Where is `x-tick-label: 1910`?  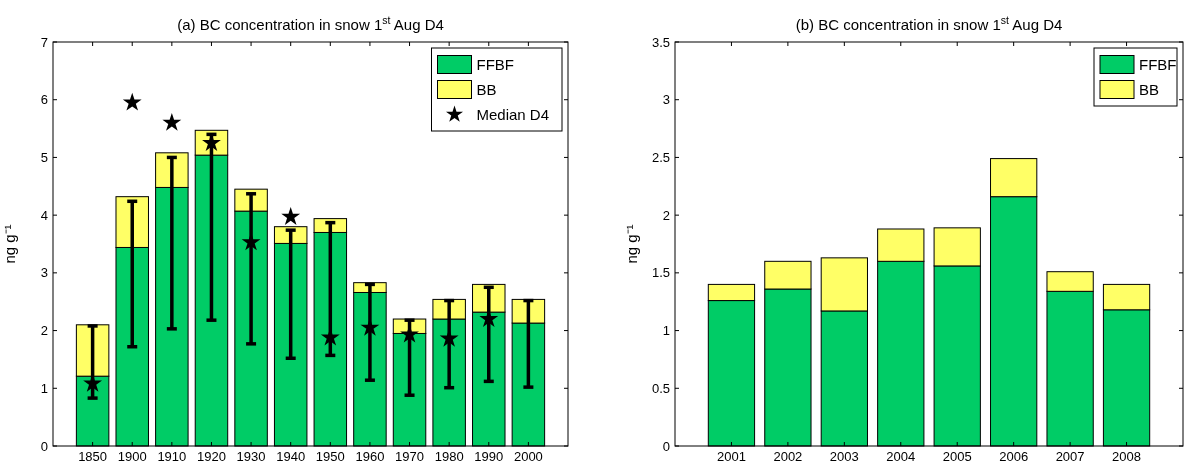 x-tick-label: 1910 is located at coordinates (172, 456).